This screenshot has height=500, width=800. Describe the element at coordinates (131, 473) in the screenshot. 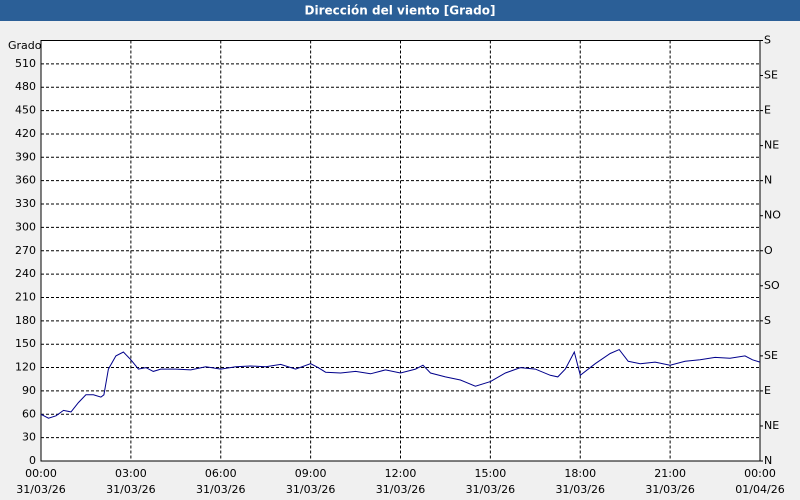

I see `x-tick-label: 03:00` at that location.